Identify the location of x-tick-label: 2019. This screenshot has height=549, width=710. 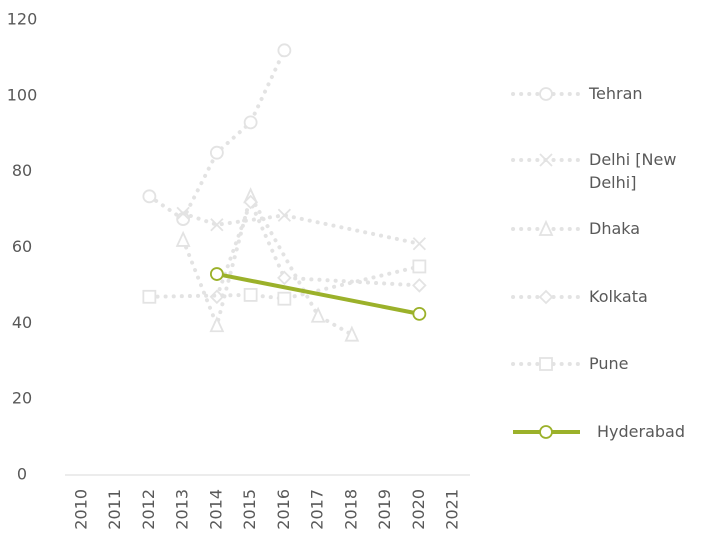
(384, 509).